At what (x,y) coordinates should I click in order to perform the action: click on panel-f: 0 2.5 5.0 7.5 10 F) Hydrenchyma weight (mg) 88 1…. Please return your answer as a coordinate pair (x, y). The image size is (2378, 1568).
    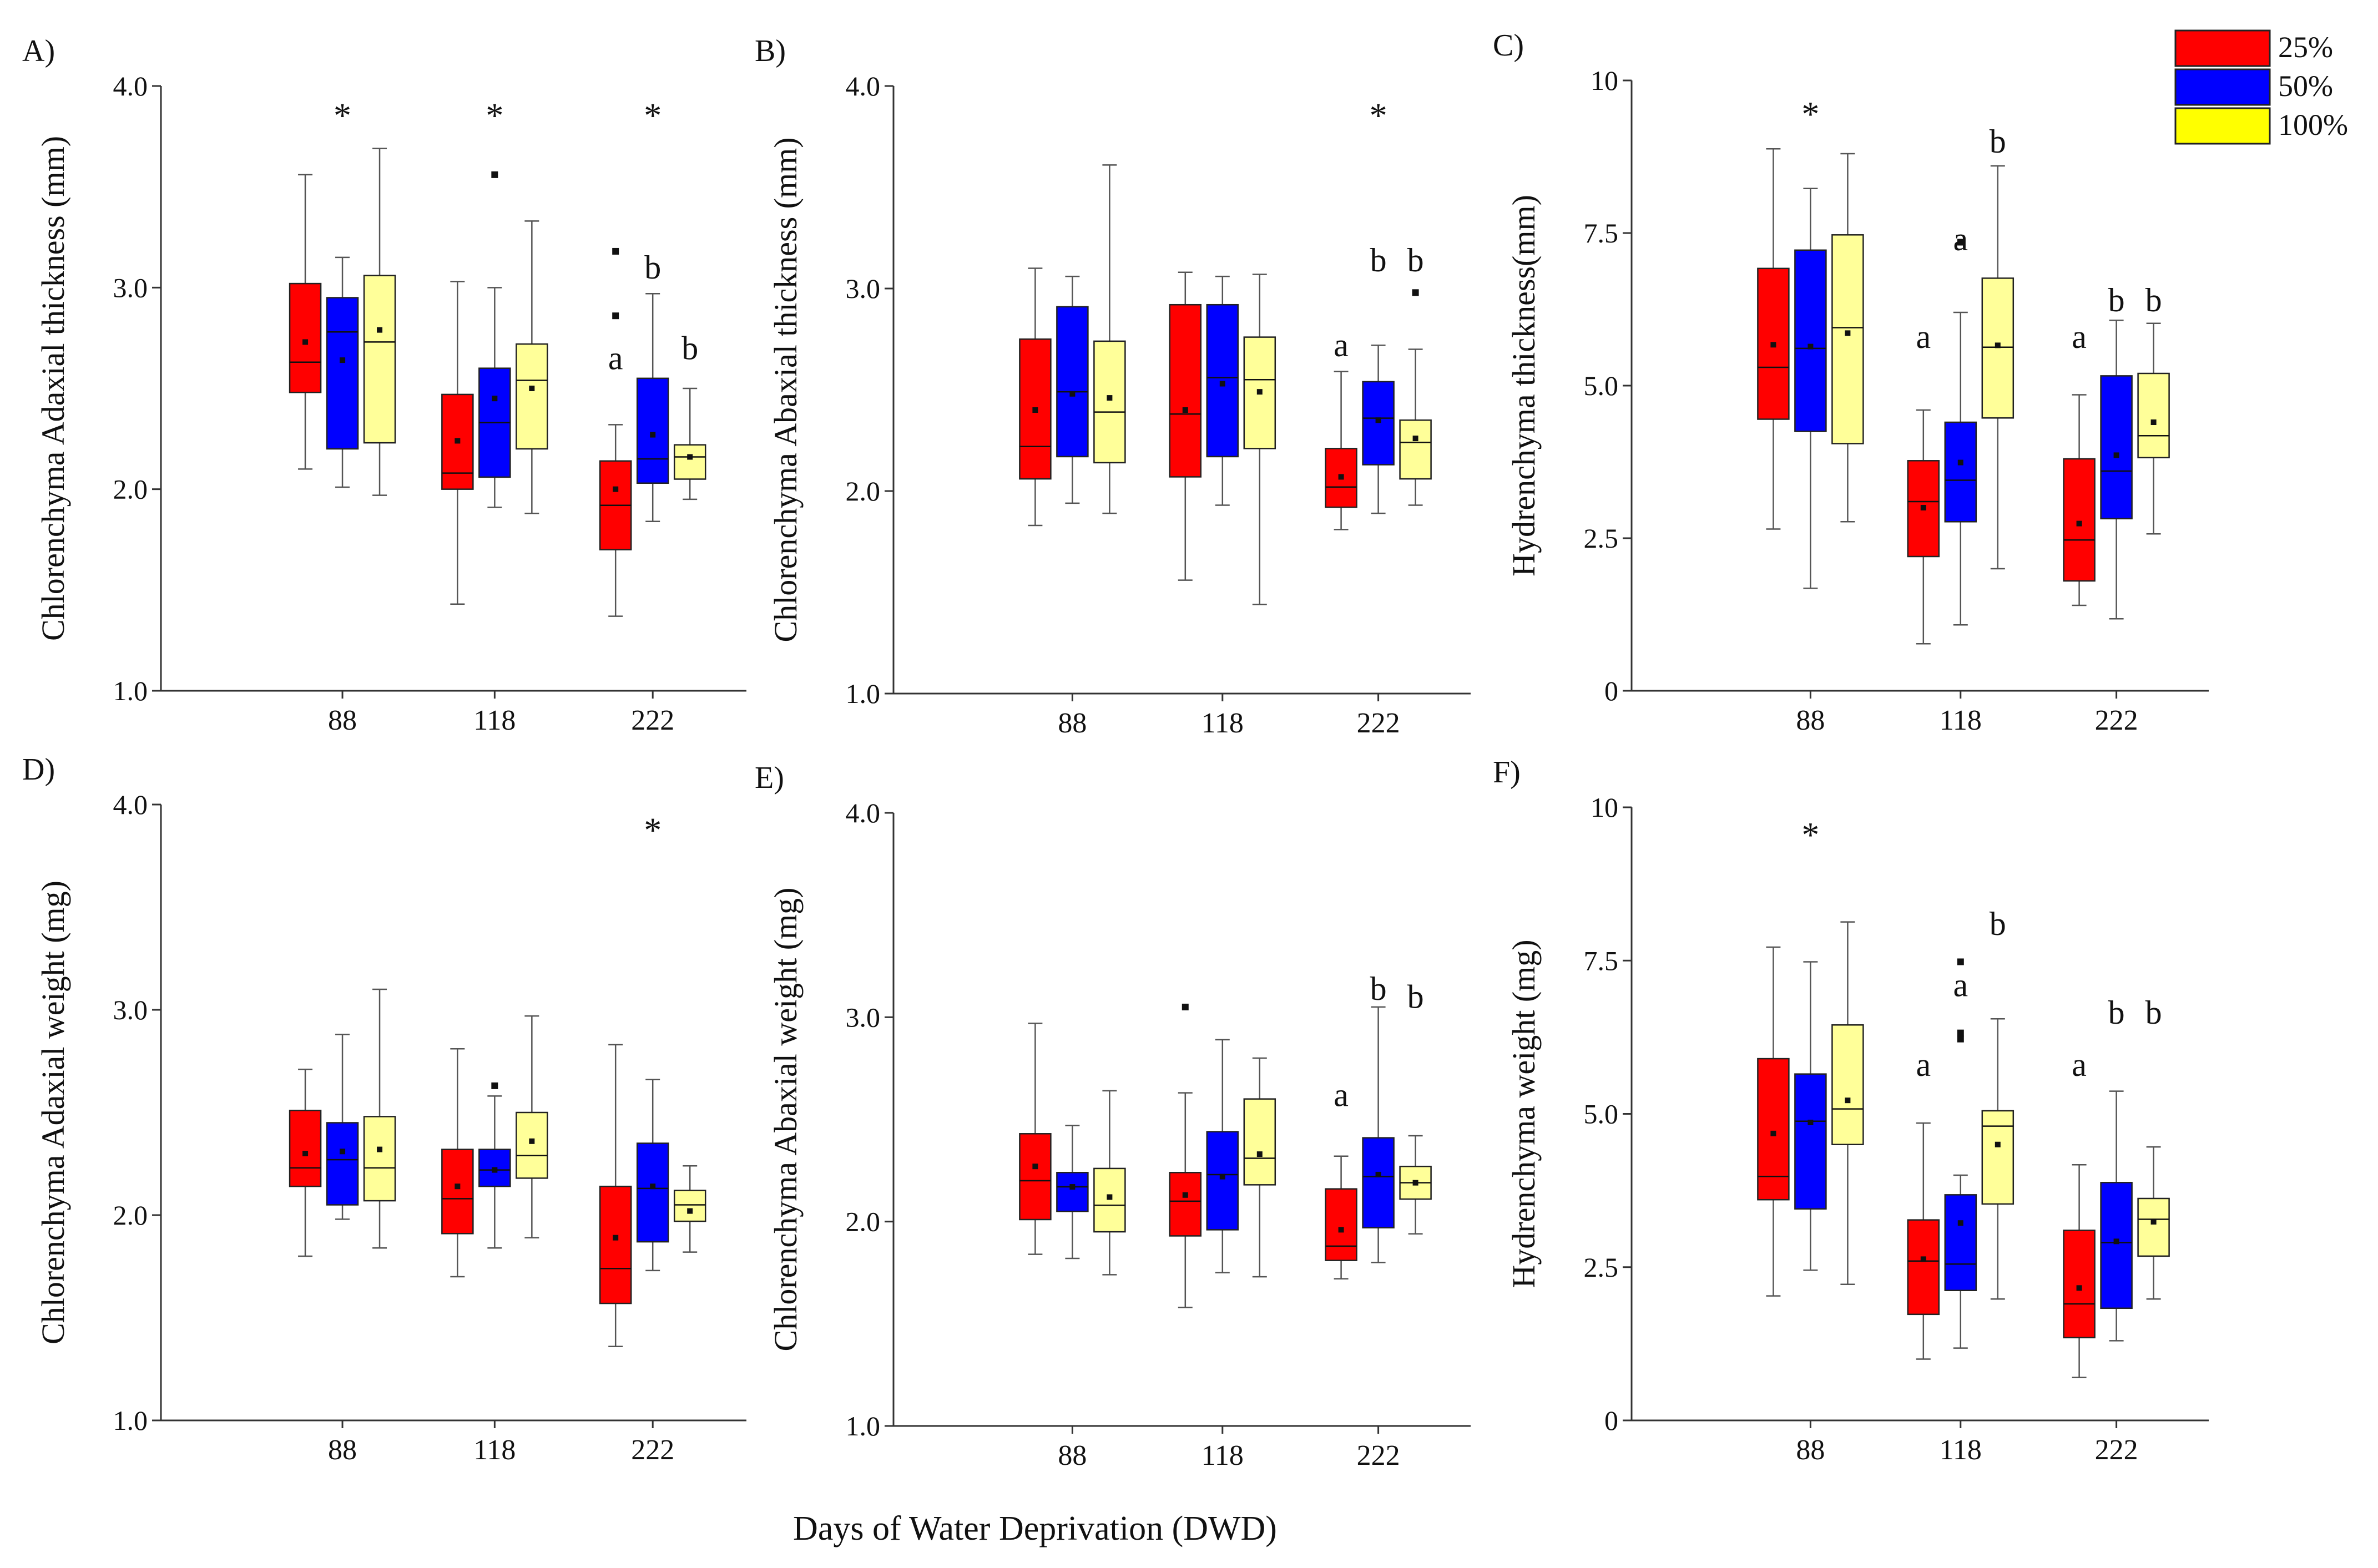
    Looking at the image, I should click on (1851, 1110).